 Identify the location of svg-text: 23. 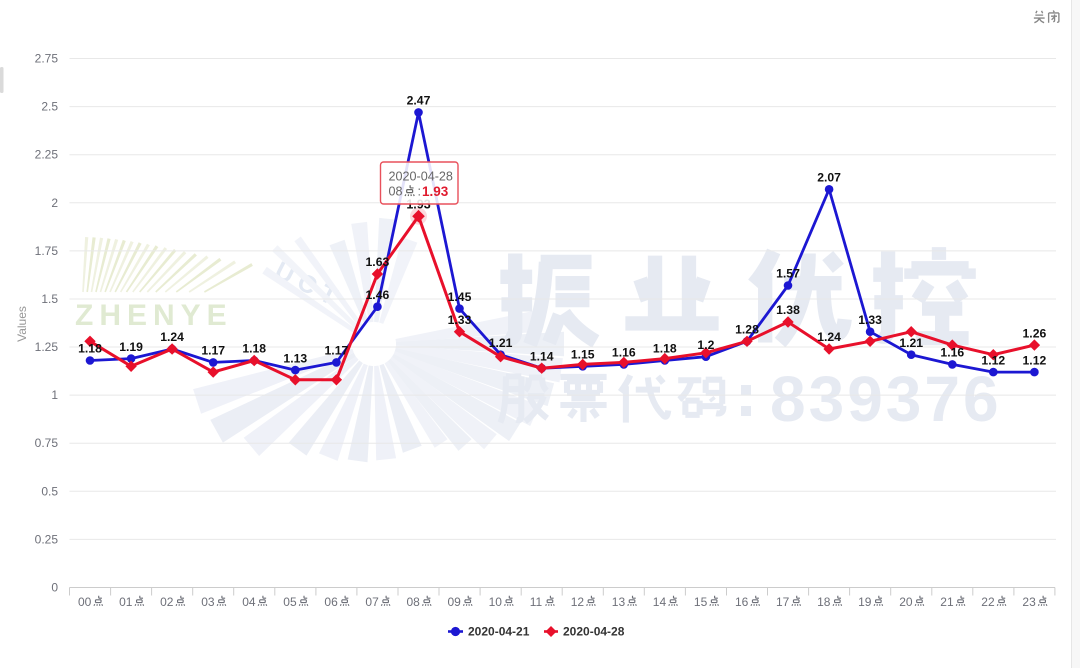
(1029, 602).